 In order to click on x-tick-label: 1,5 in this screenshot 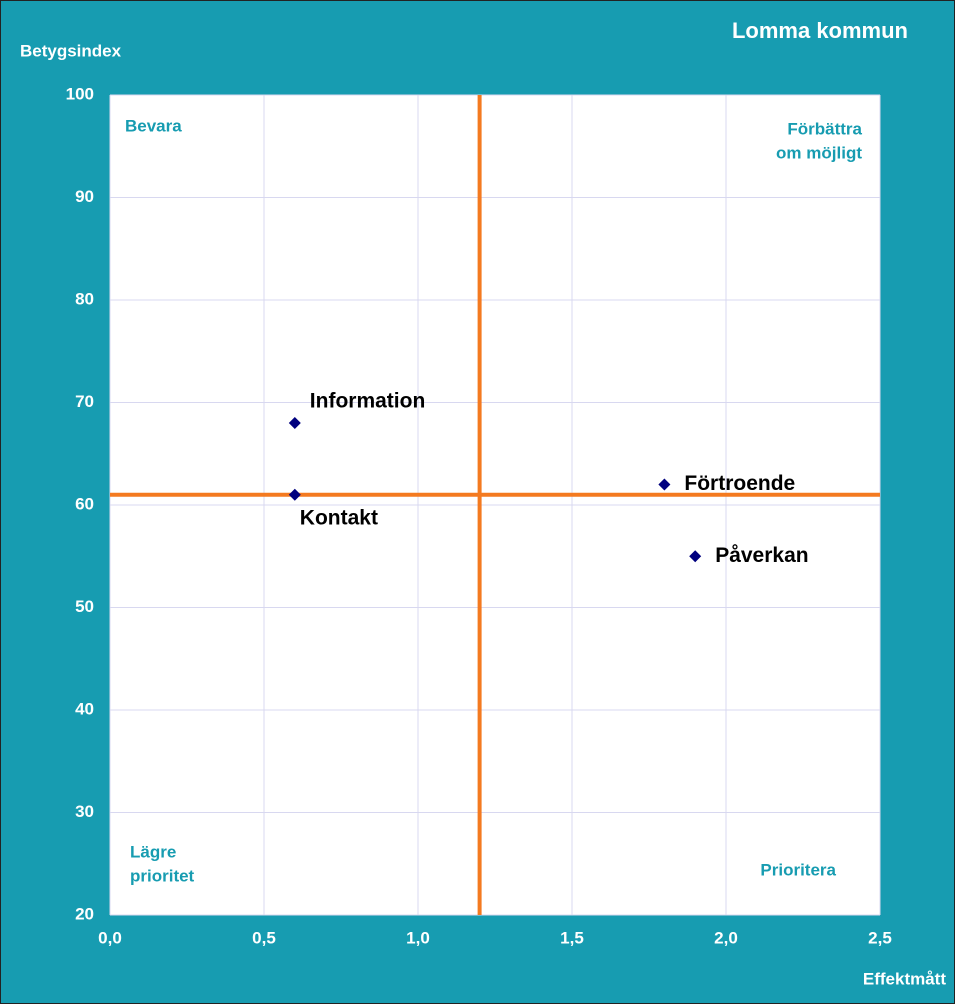, I will do `click(572, 937)`.